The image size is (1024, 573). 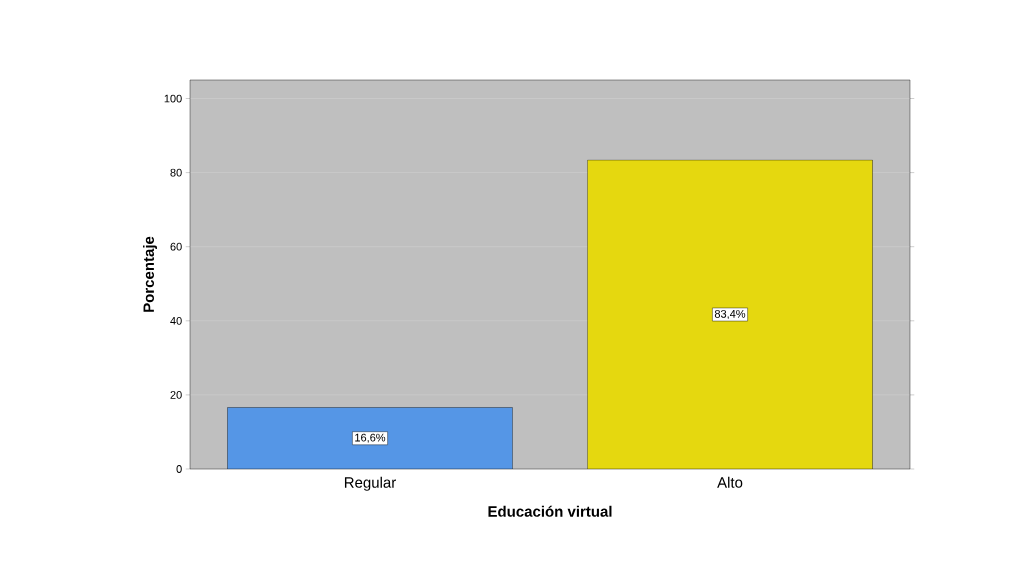 I want to click on y-tick-label: 100, so click(x=173, y=98).